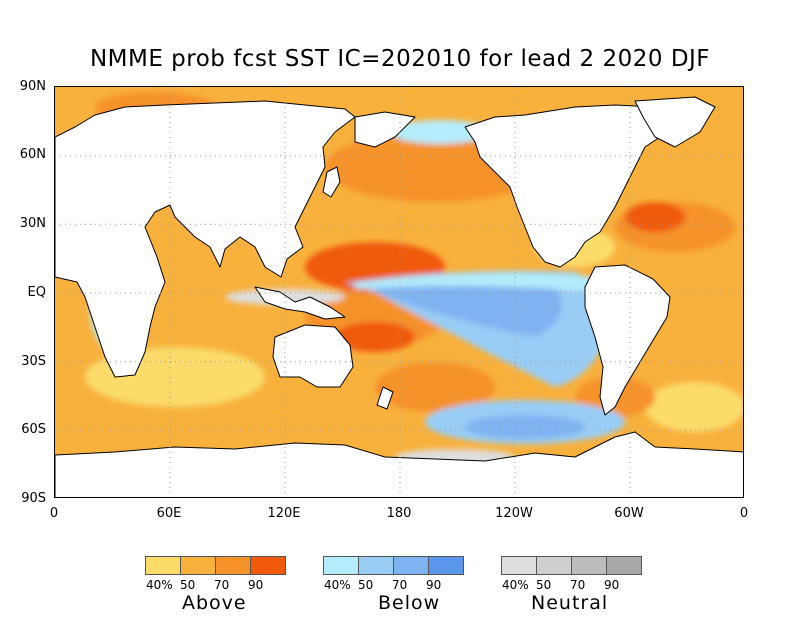 The image size is (800, 618). I want to click on x-axis-label: 60E, so click(169, 513).